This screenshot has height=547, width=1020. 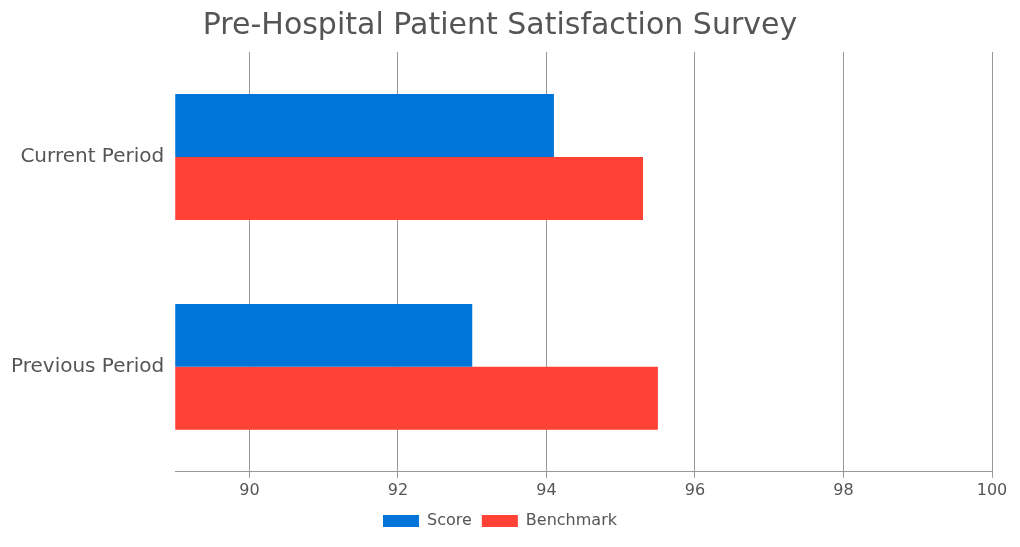 I want to click on legend-label: Score, so click(x=449, y=520).